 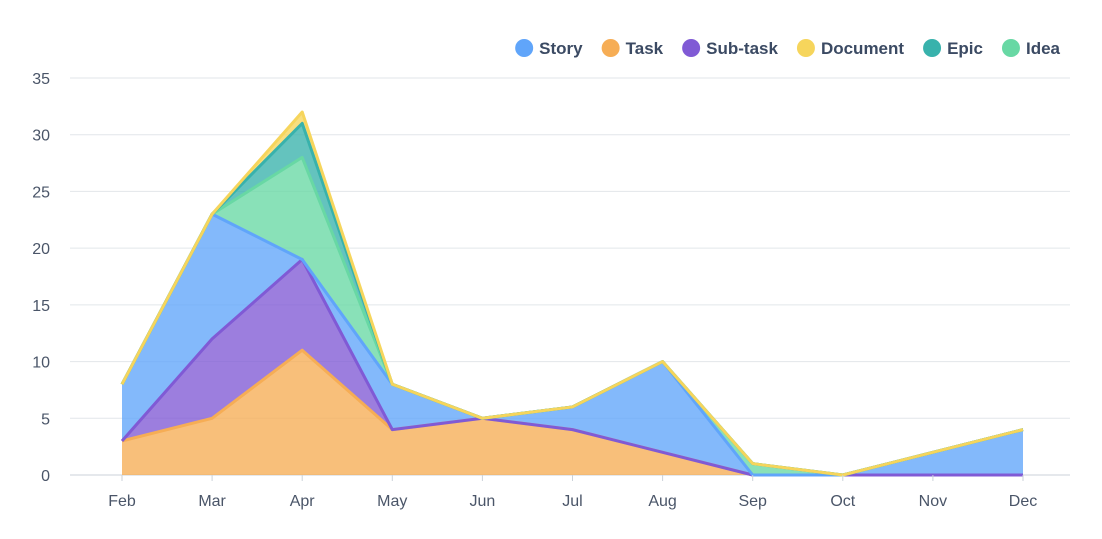 I want to click on legend-item-document: Document, so click(x=850, y=48).